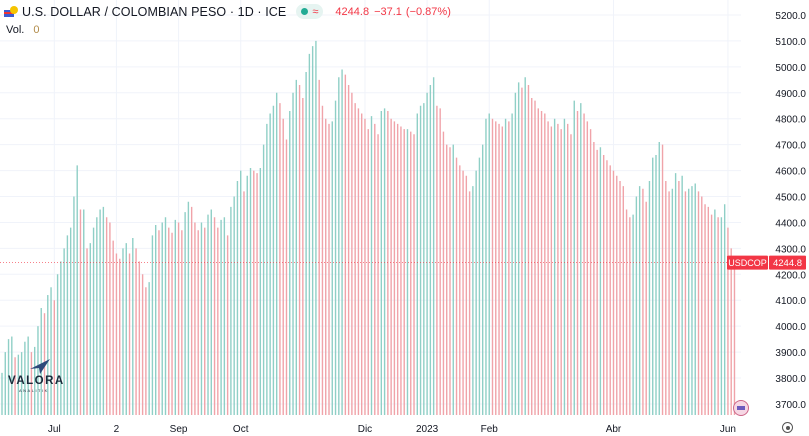 The image size is (809, 436). I want to click on price-change-percent: (−0.87%), so click(428, 11).